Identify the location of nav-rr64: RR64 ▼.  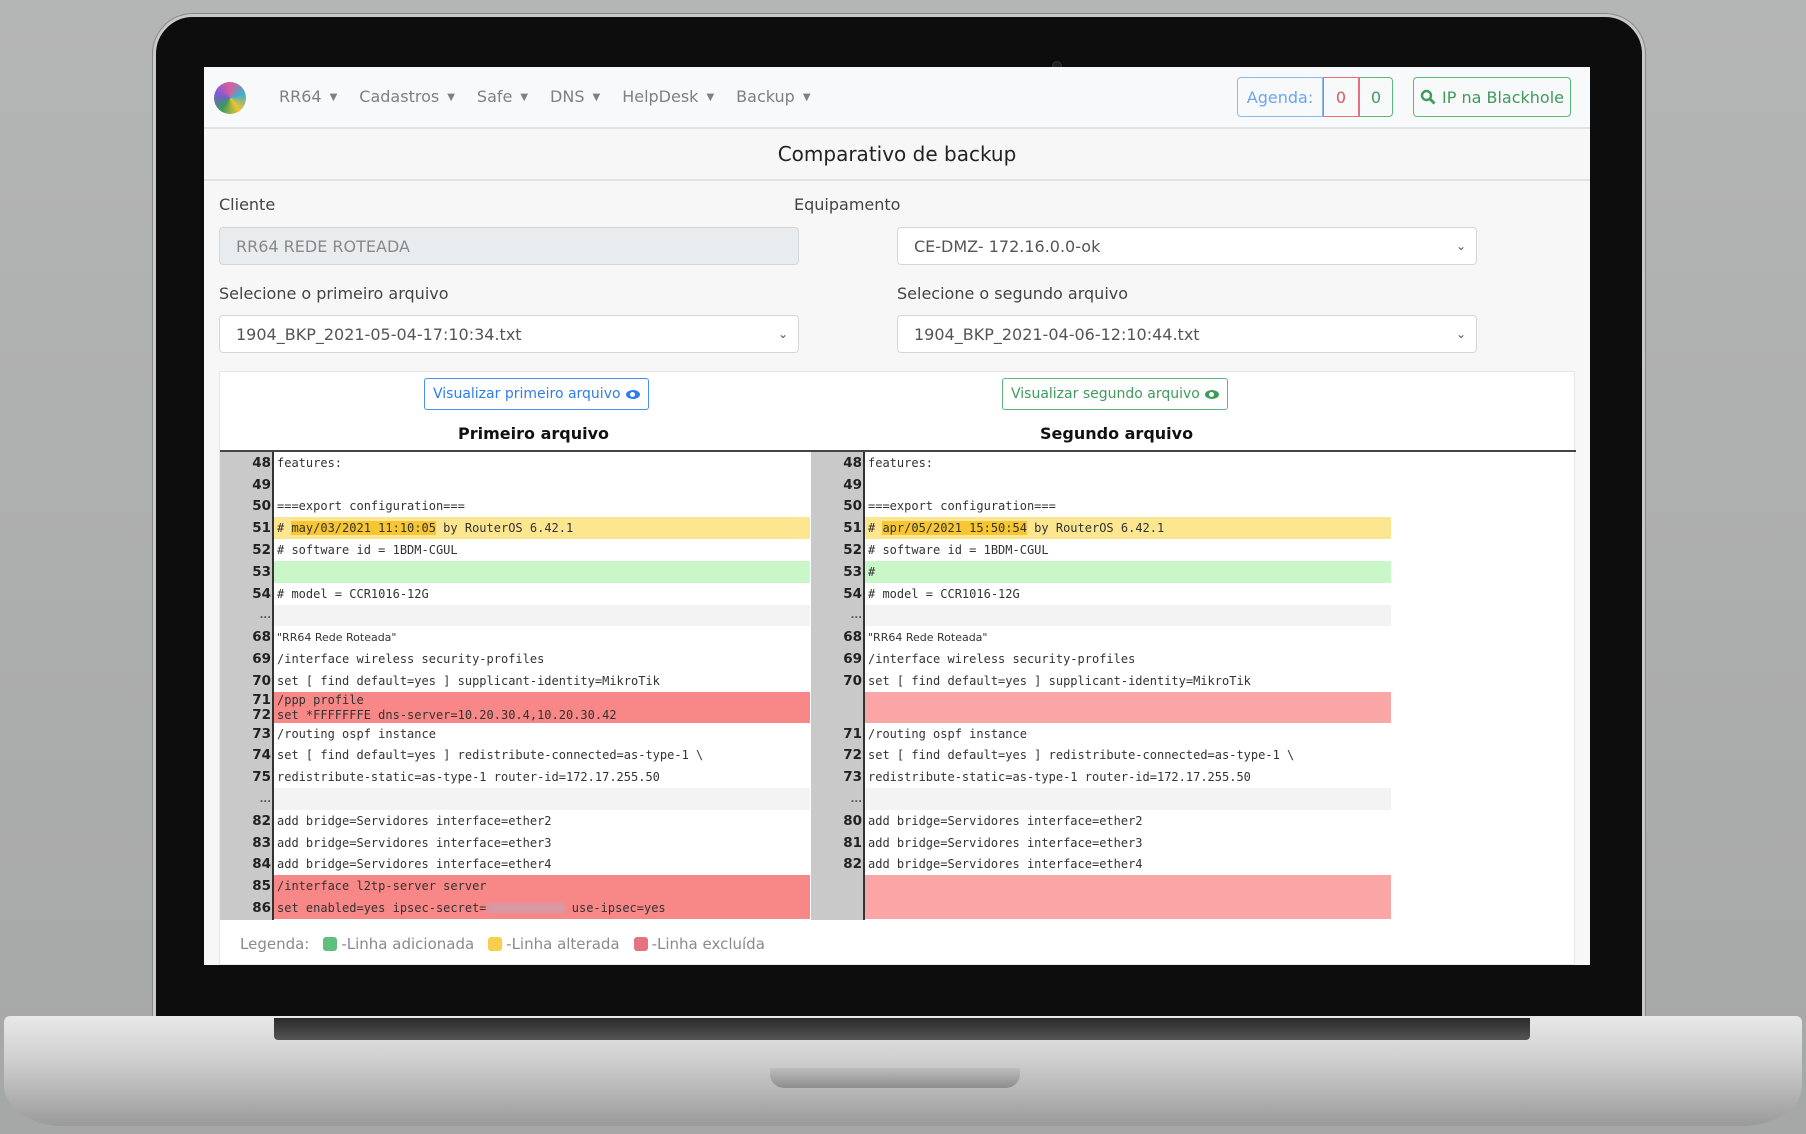
(308, 96).